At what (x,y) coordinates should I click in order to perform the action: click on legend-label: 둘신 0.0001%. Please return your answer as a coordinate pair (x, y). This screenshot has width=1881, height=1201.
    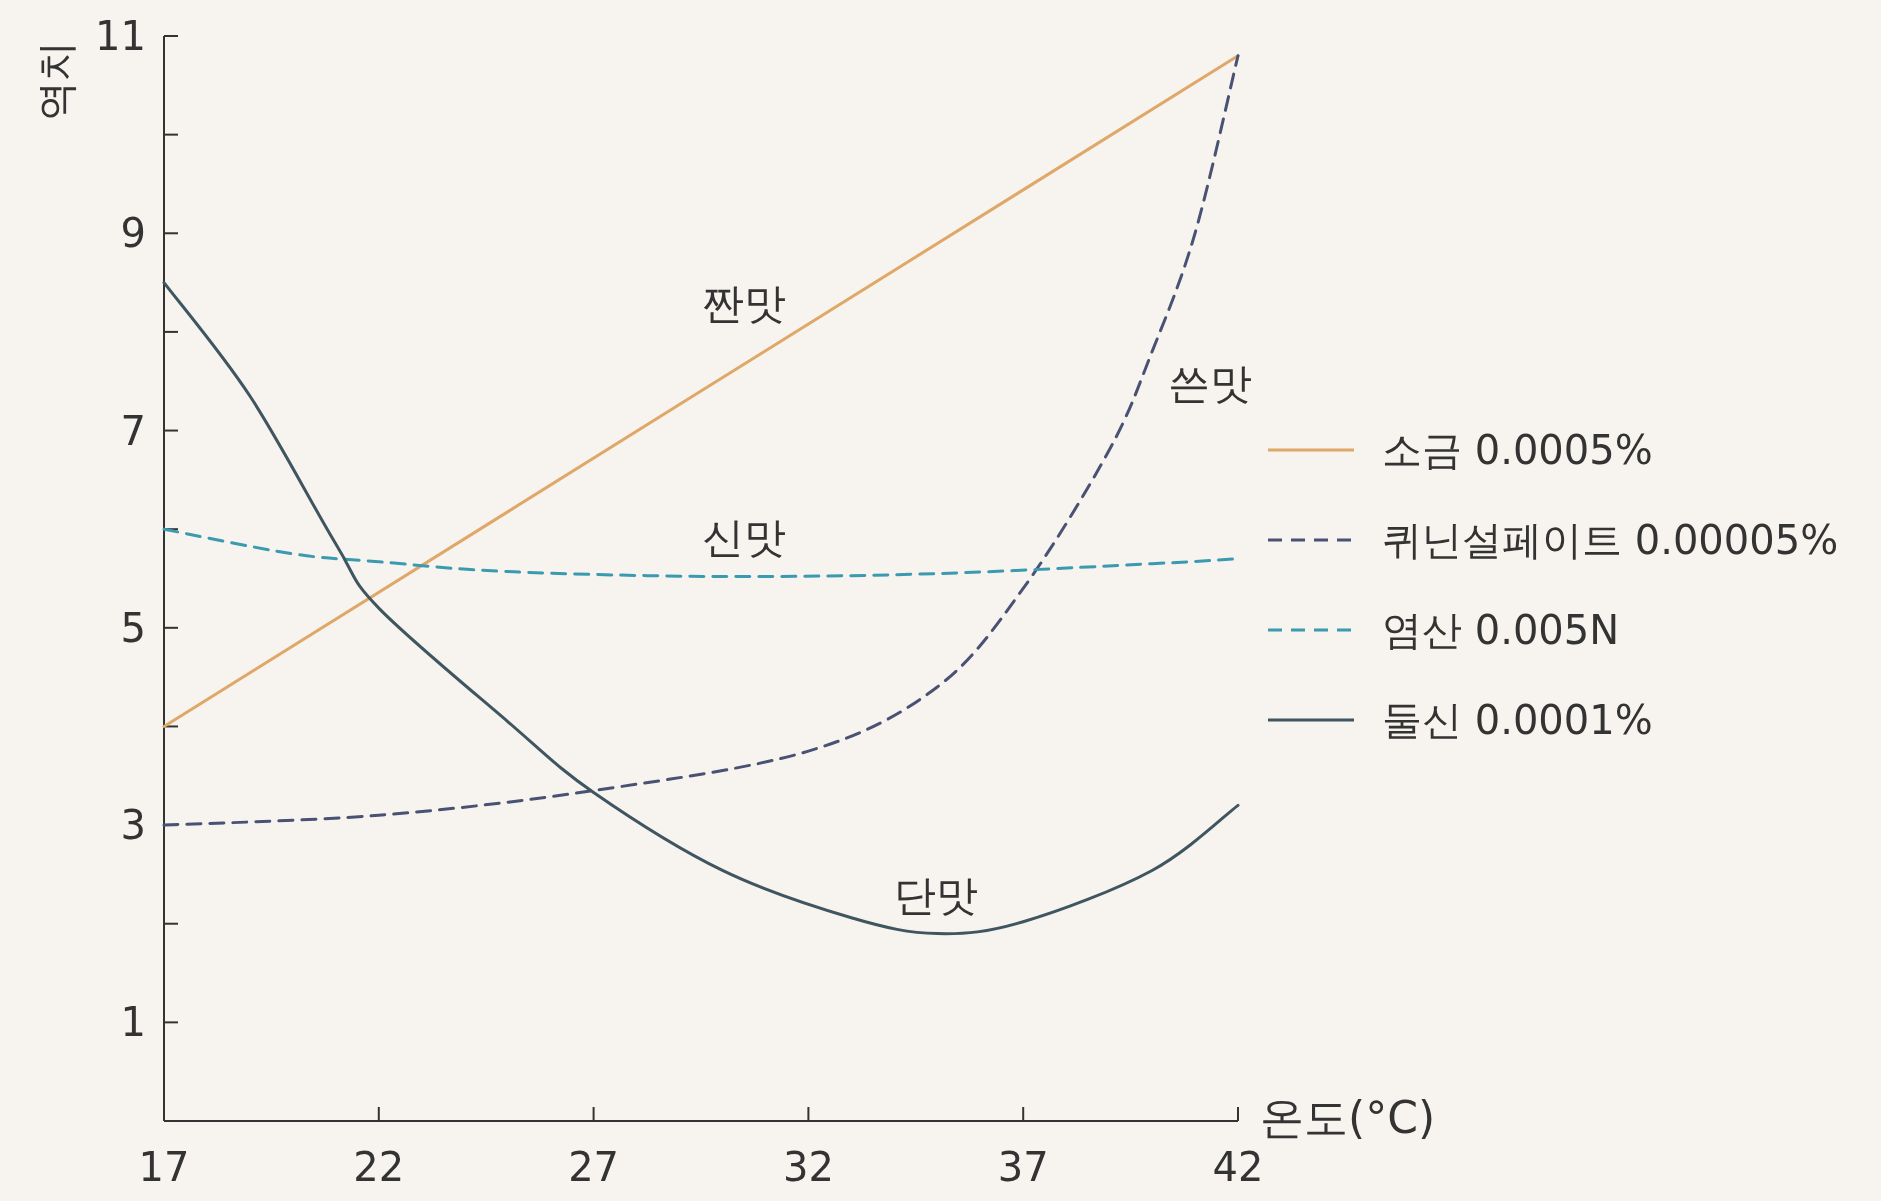
    Looking at the image, I should click on (1517, 720).